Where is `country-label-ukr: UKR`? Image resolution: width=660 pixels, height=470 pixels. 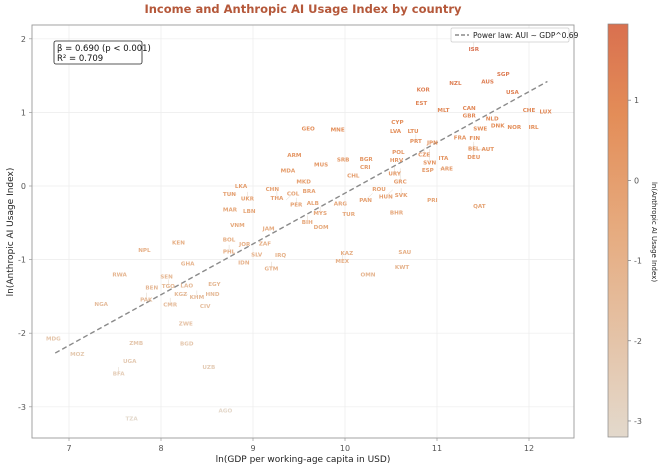 country-label-ukr: UKR is located at coordinates (248, 199).